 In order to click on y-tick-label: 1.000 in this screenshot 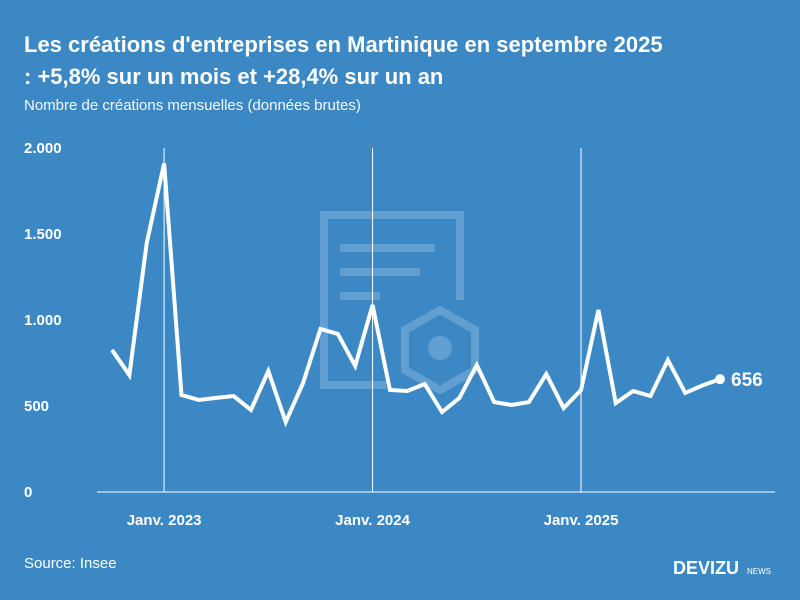, I will do `click(43, 320)`.